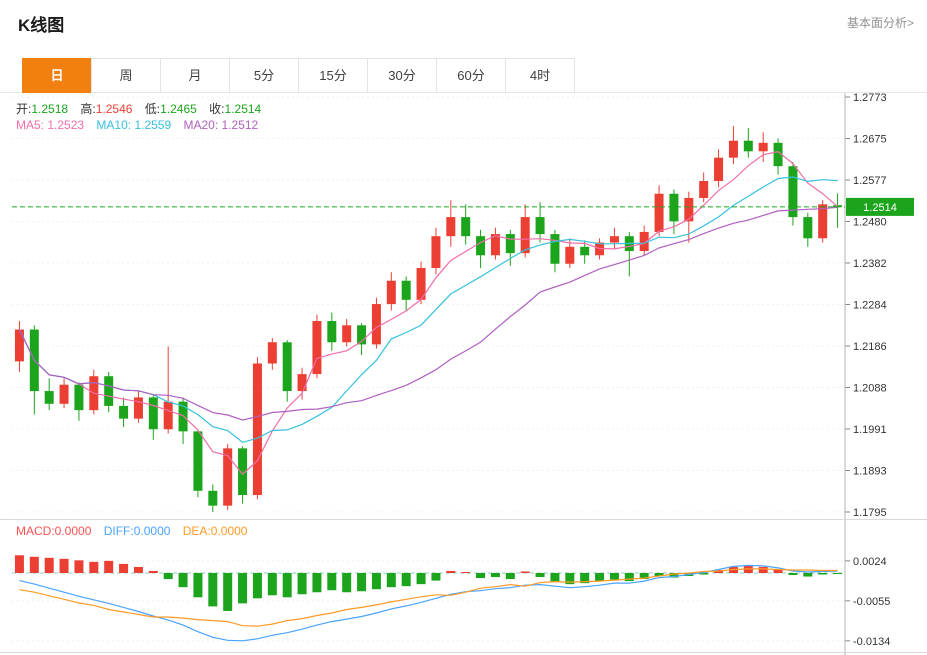  What do you see at coordinates (114, 109) in the screenshot?
I see `high-value: 1.2546` at bounding box center [114, 109].